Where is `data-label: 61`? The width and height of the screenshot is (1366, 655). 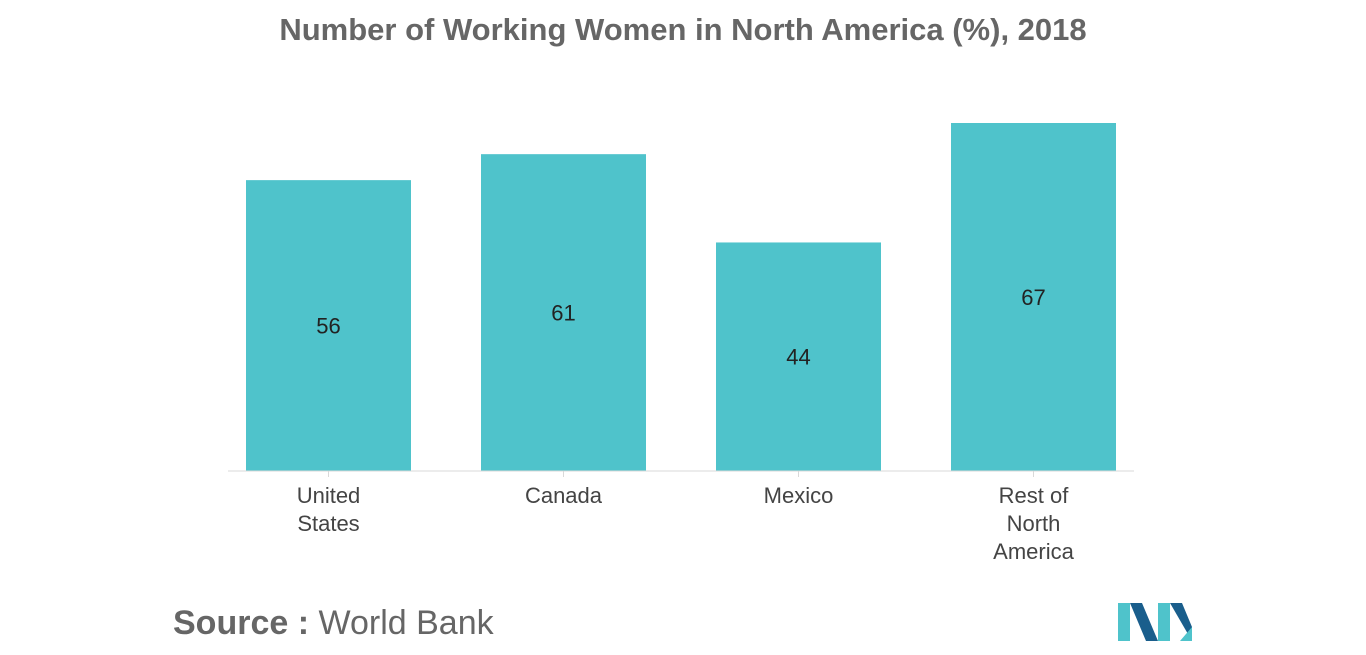
data-label: 61 is located at coordinates (563, 313).